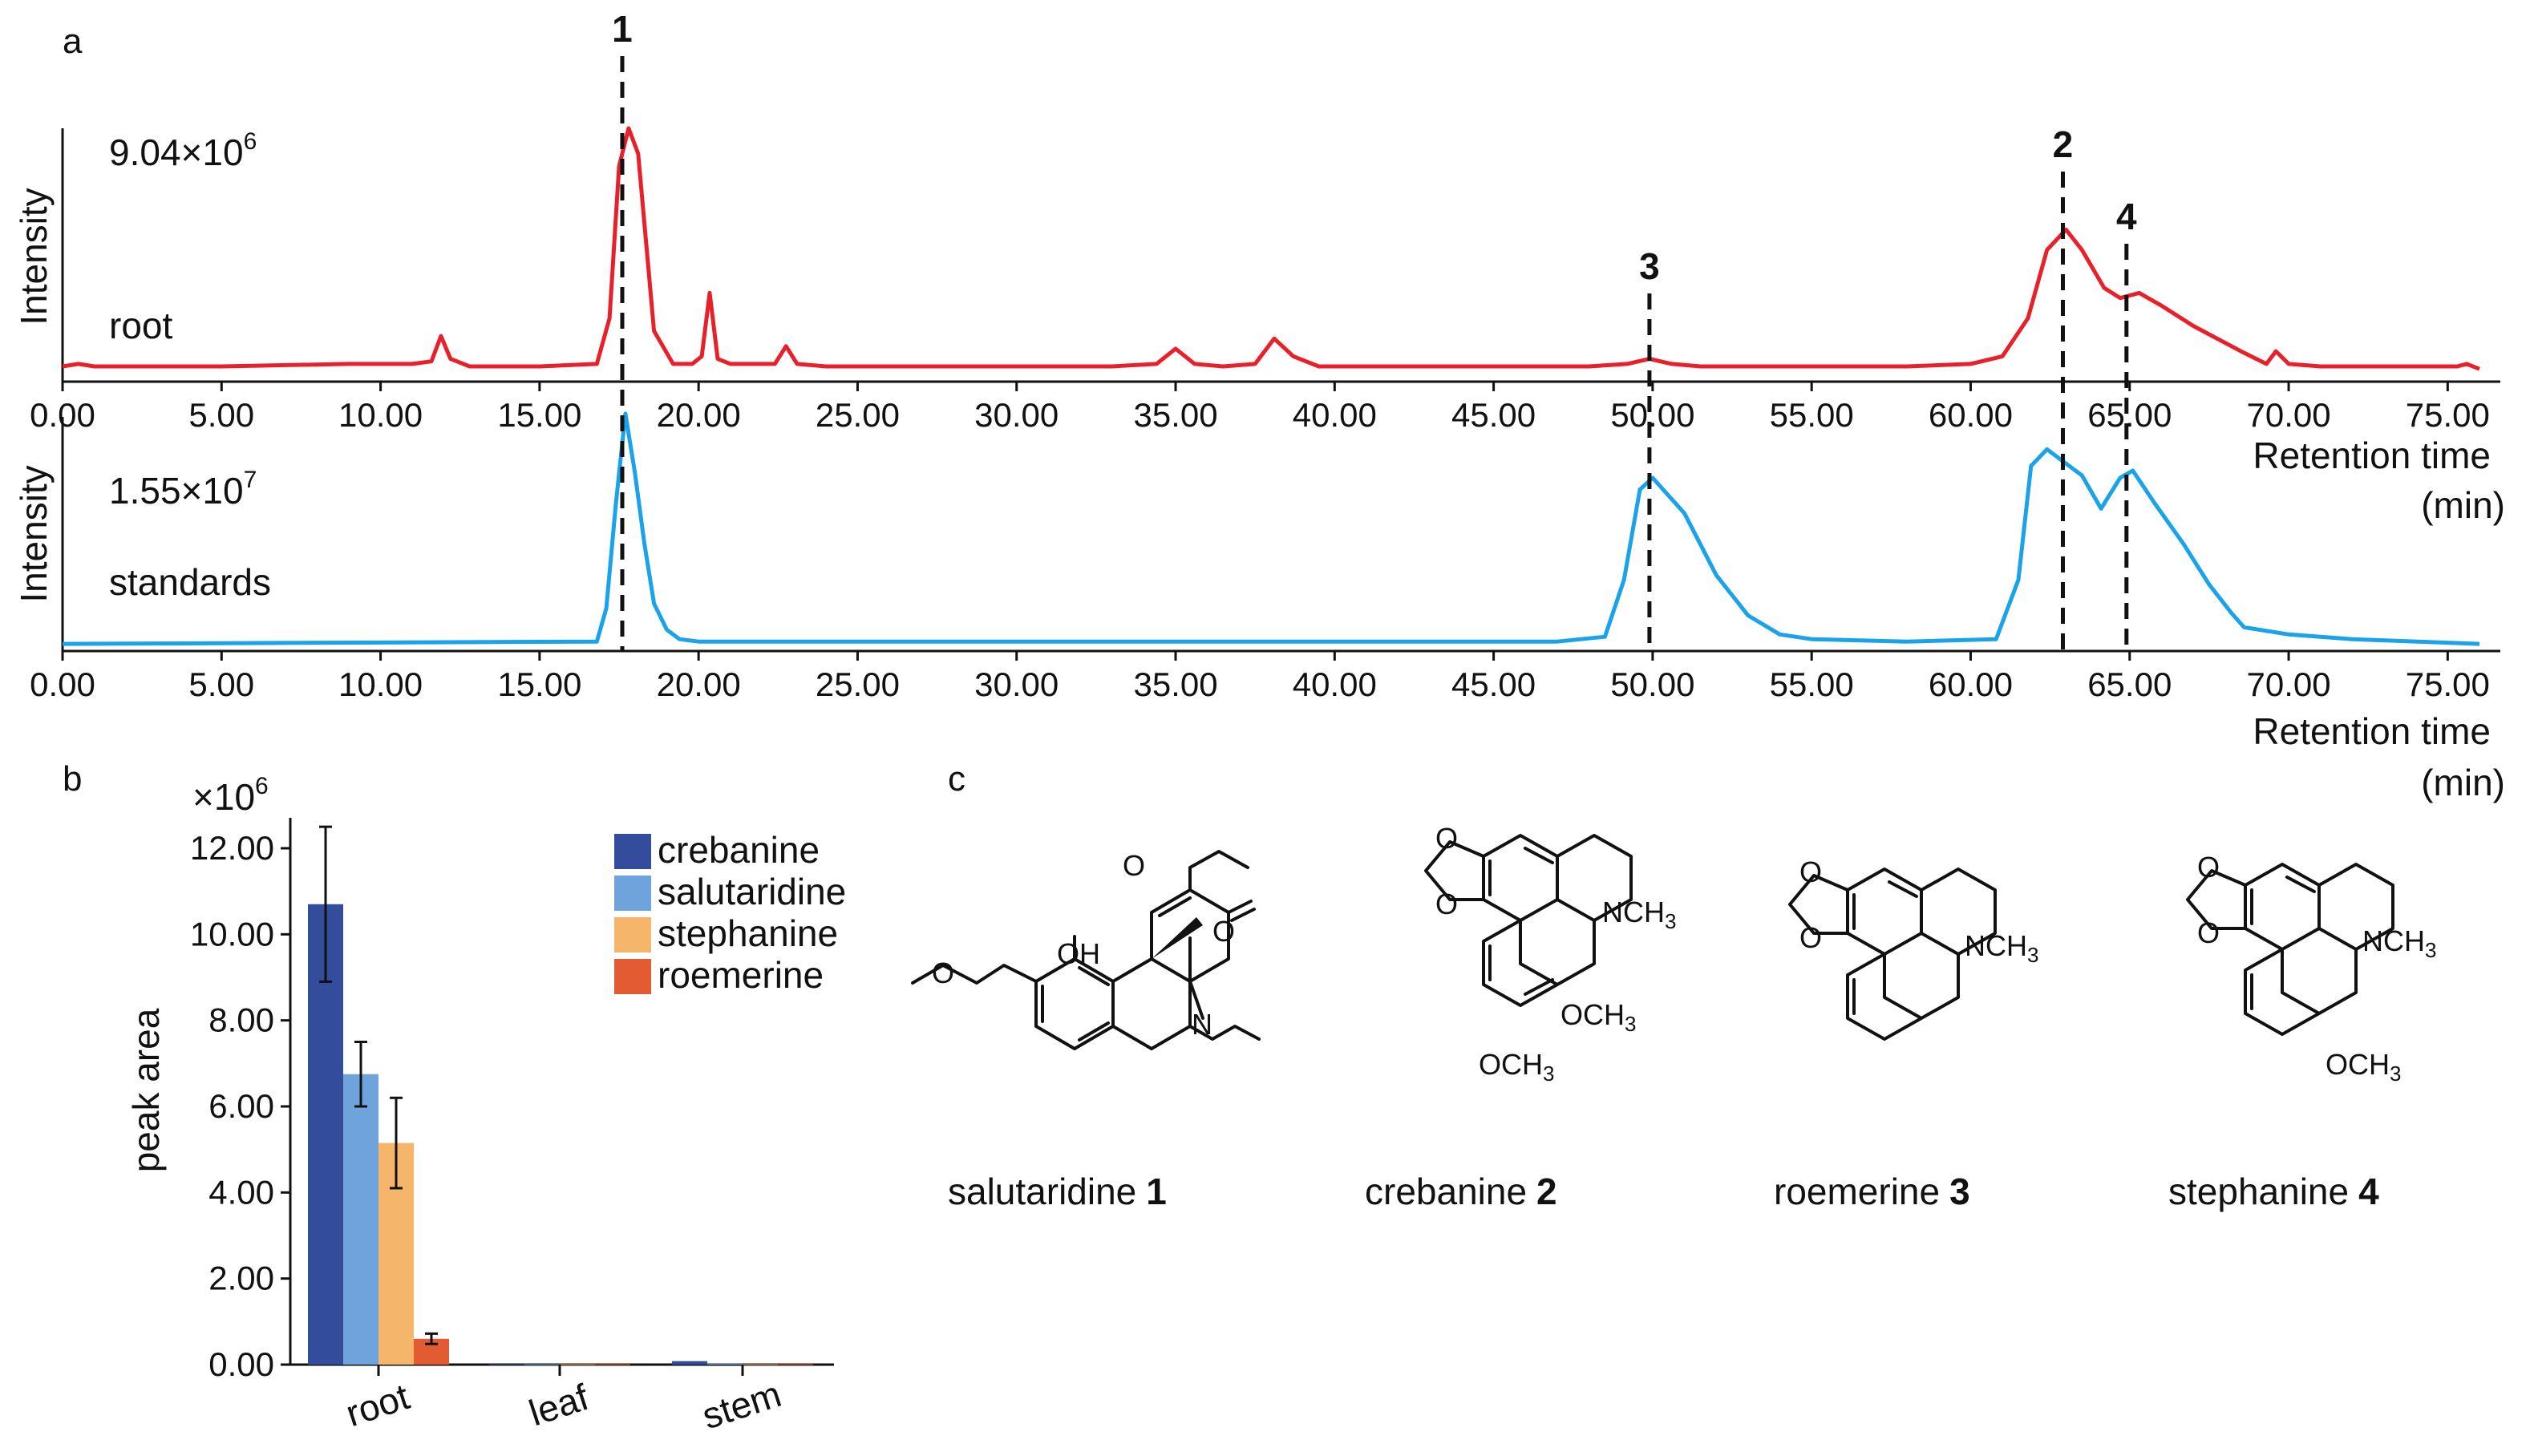 Image resolution: width=2534 pixels, height=1456 pixels. I want to click on bar-y-tick-label: 12.00, so click(232, 848).